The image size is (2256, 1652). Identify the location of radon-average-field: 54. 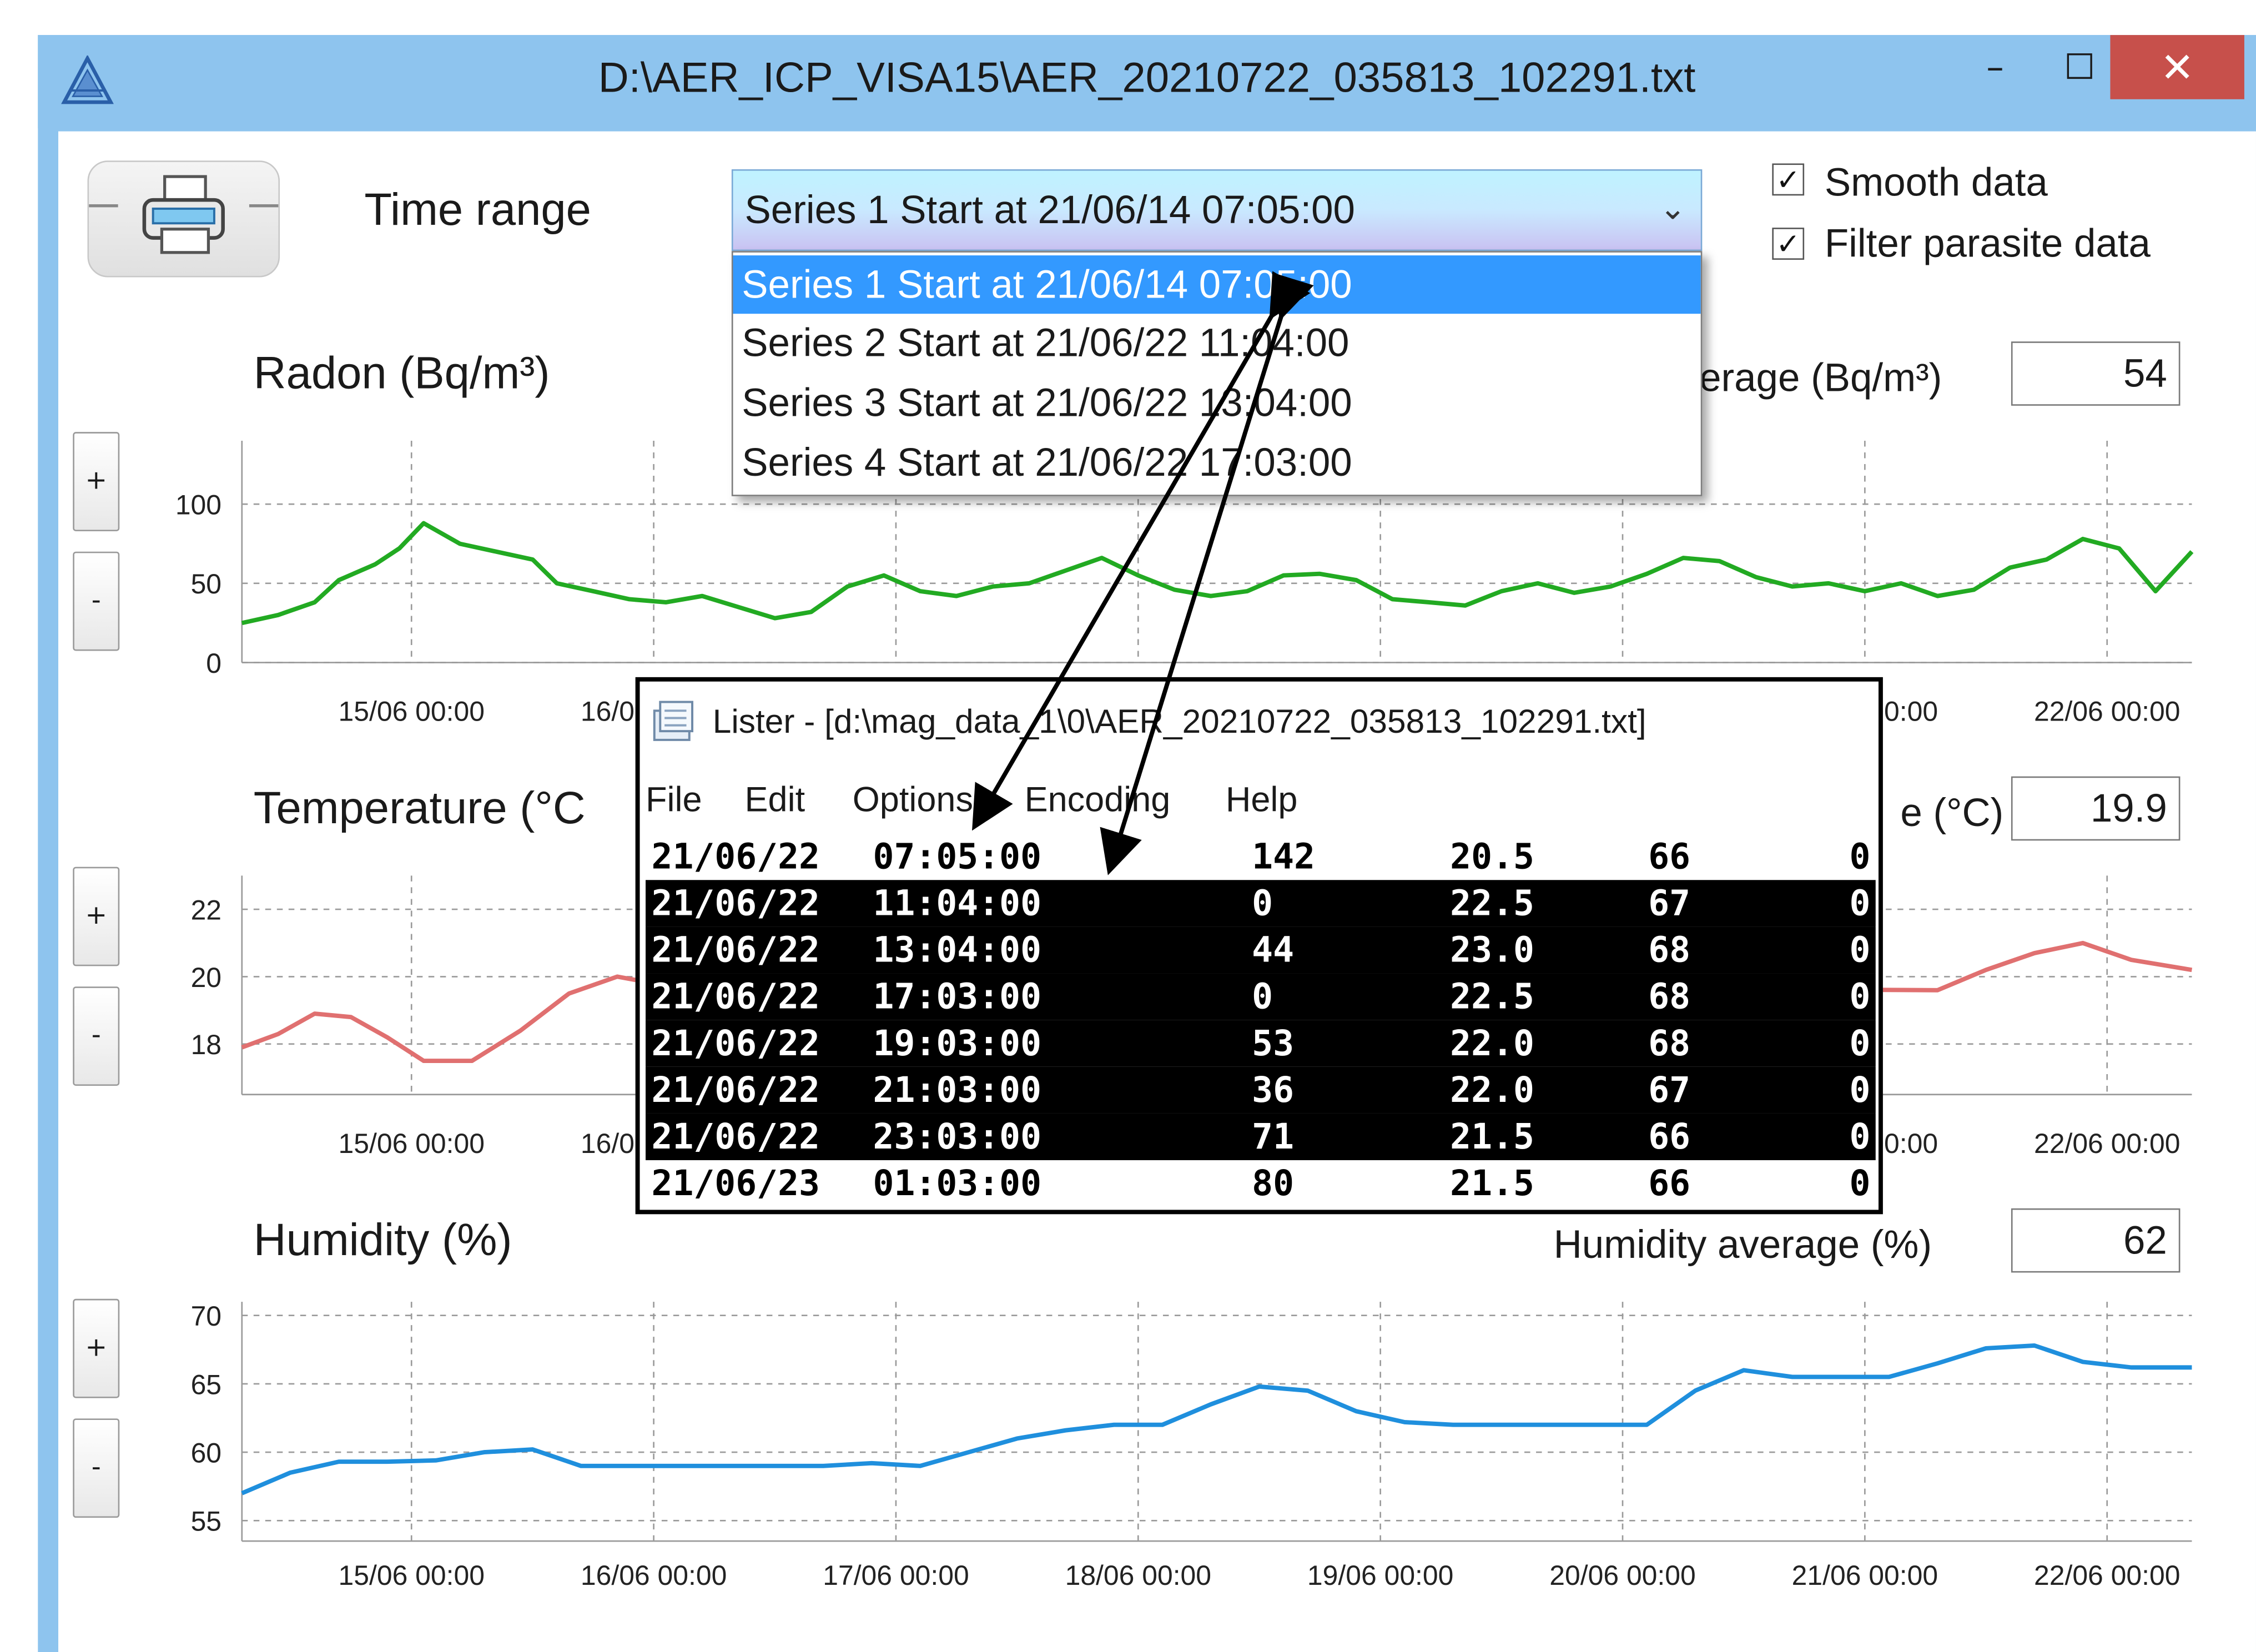
(2096, 373).